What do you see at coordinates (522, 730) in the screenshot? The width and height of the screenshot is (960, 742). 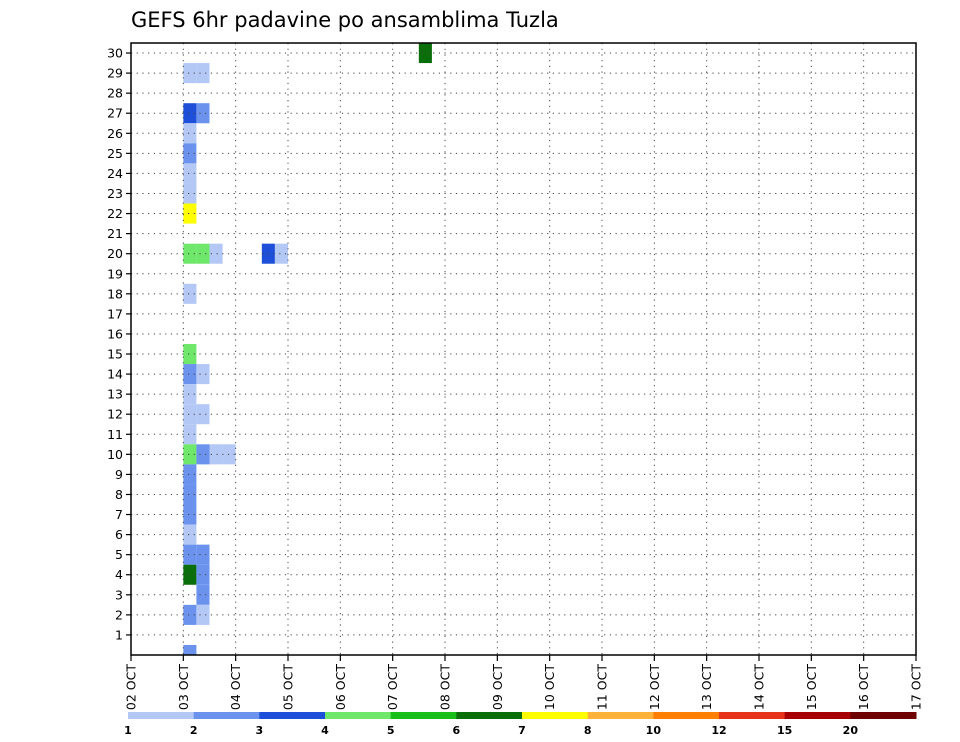 I see `legend-label: 7` at bounding box center [522, 730].